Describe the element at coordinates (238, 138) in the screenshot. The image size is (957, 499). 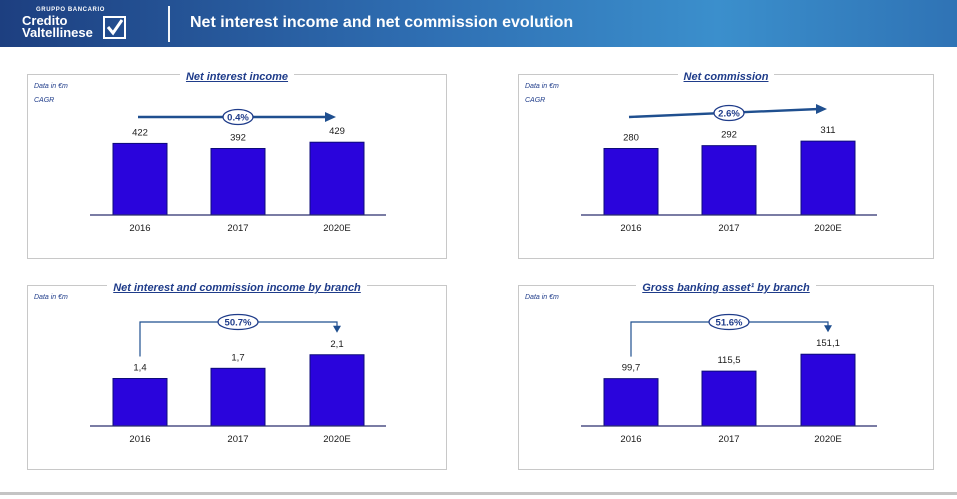
I see `value-label: 392` at that location.